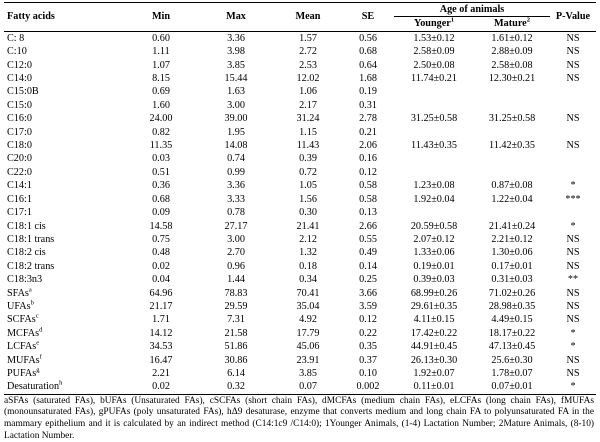 This screenshot has width=600, height=442. I want to click on footnote-marker: h, so click(61, 383).